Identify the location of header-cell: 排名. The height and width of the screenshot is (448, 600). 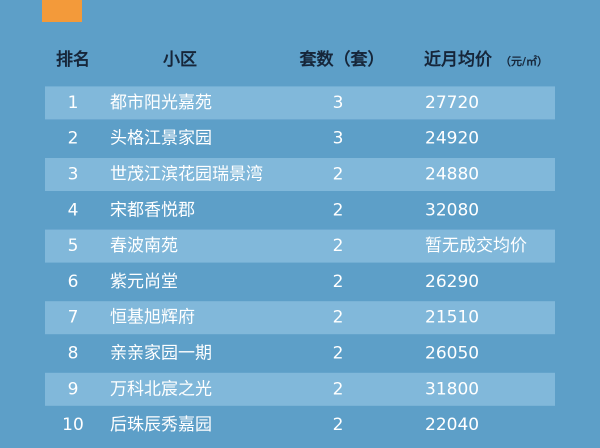
(73, 59).